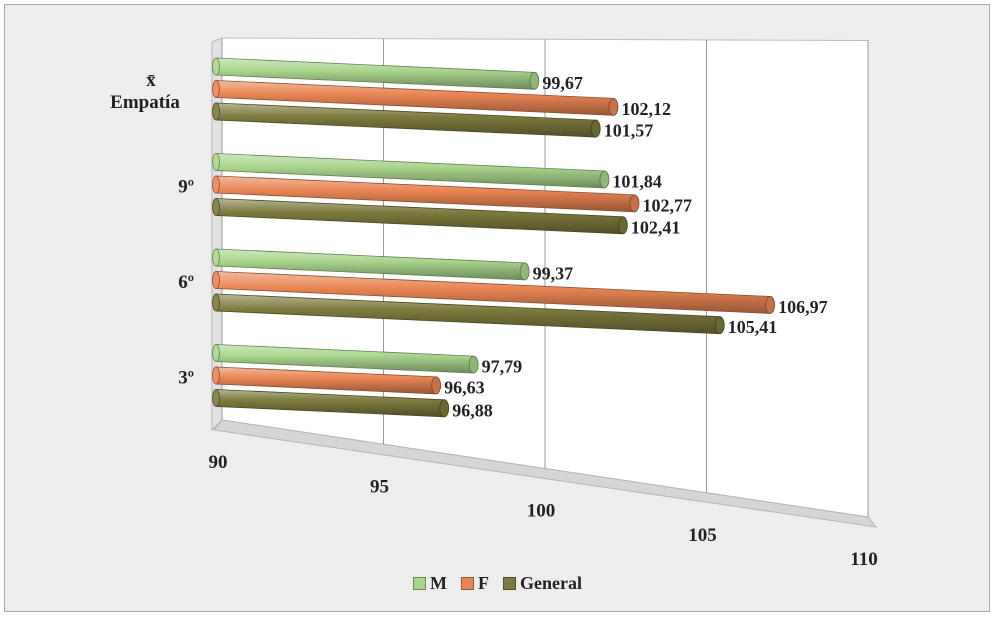 This screenshot has width=995, height=617. I want to click on legend-label-f: F, so click(483, 583).